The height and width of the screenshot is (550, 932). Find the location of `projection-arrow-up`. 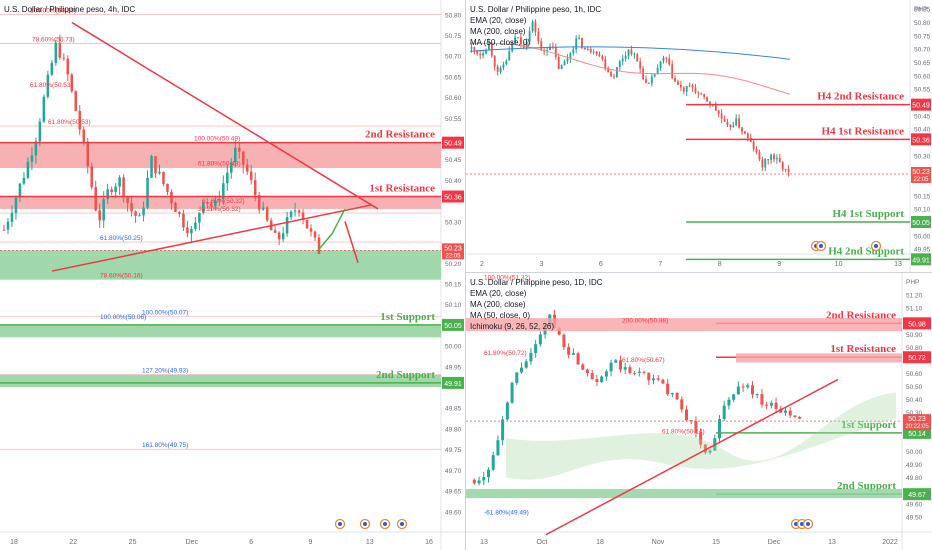

projection-arrow-up is located at coordinates (331, 229).